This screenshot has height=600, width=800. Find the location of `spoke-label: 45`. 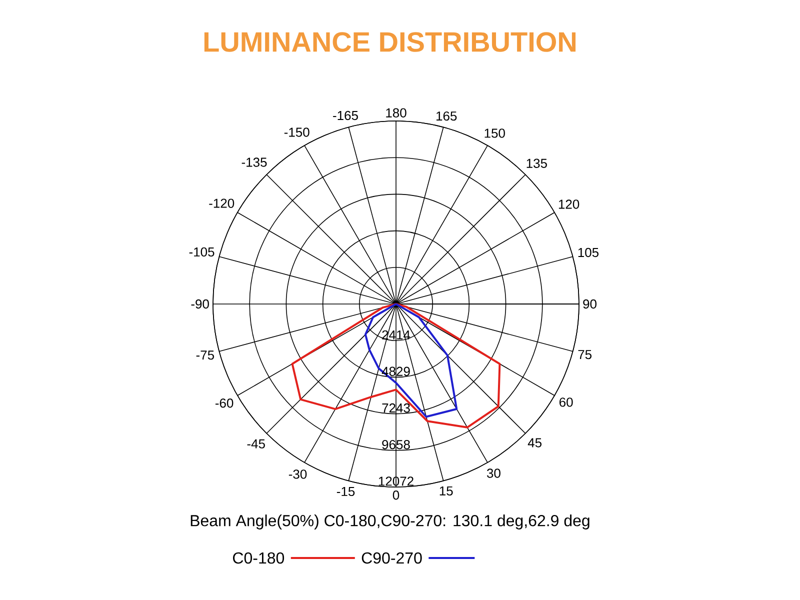

spoke-label: 45 is located at coordinates (535, 443).